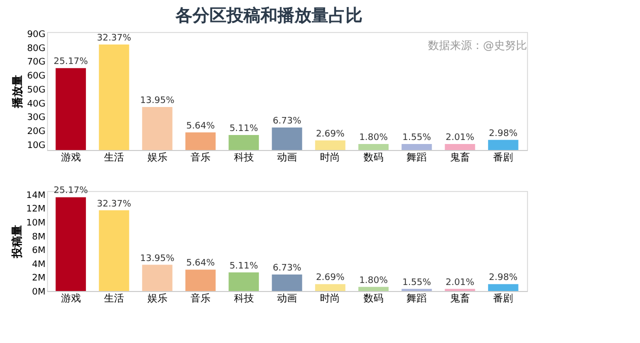 The image size is (640, 343). Describe the element at coordinates (36, 223) in the screenshot. I see `y-tick-label: 10M` at that location.